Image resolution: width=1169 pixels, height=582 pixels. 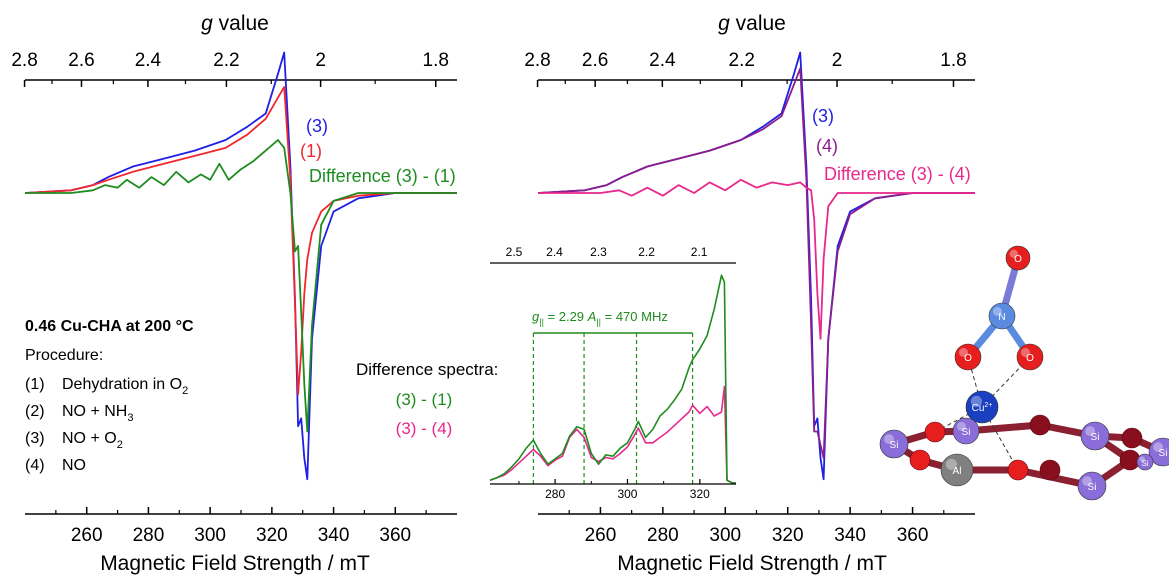 What do you see at coordinates (92, 440) in the screenshot?
I see `procedure-step: NO + O2` at bounding box center [92, 440].